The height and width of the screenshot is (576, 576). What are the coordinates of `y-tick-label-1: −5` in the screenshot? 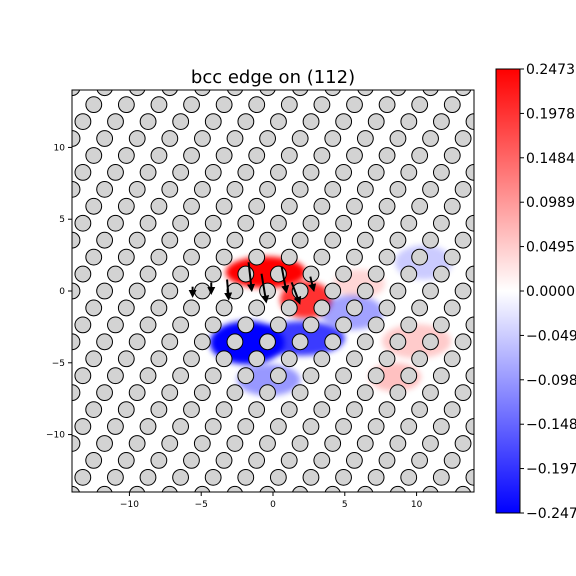 It's located at (58, 364).